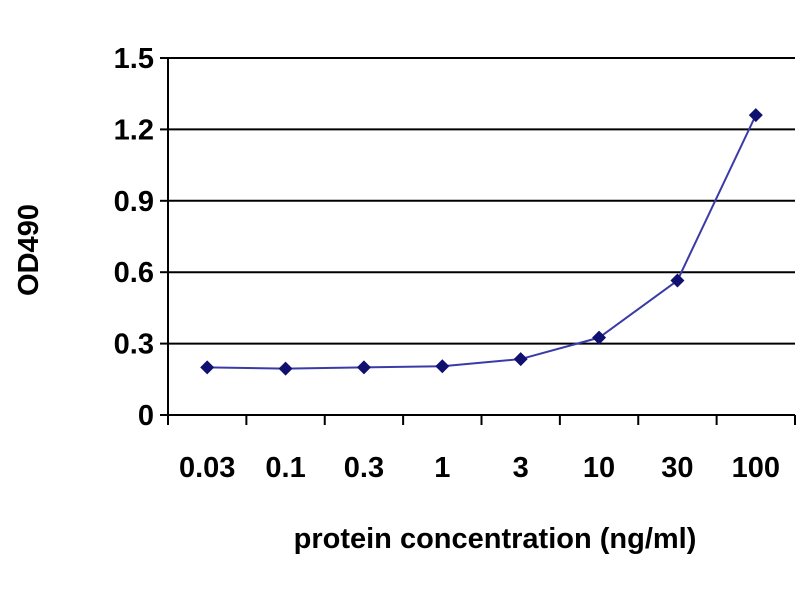  Describe the element at coordinates (677, 468) in the screenshot. I see `x-tick-label: 30` at that location.